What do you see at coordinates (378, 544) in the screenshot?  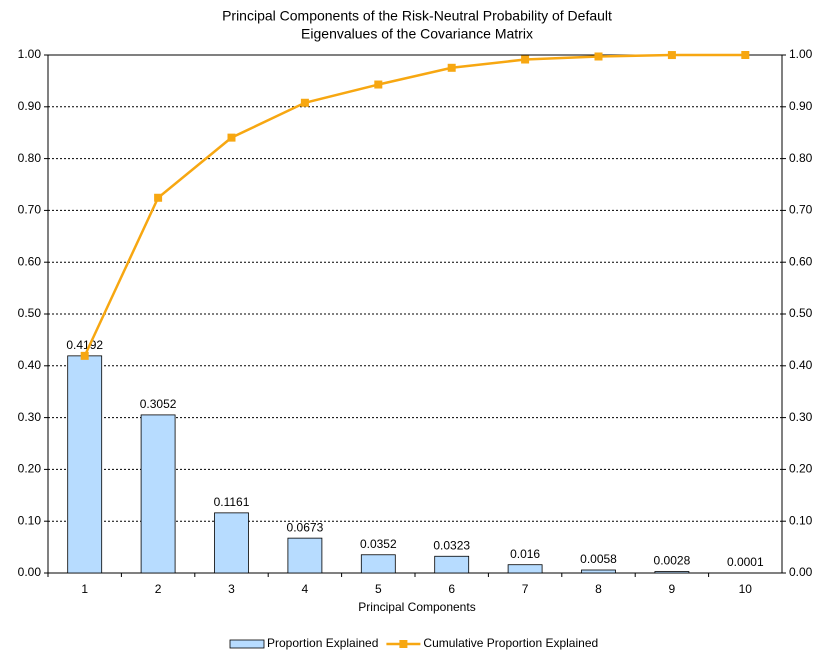 I see `data-label: 0.0352` at bounding box center [378, 544].